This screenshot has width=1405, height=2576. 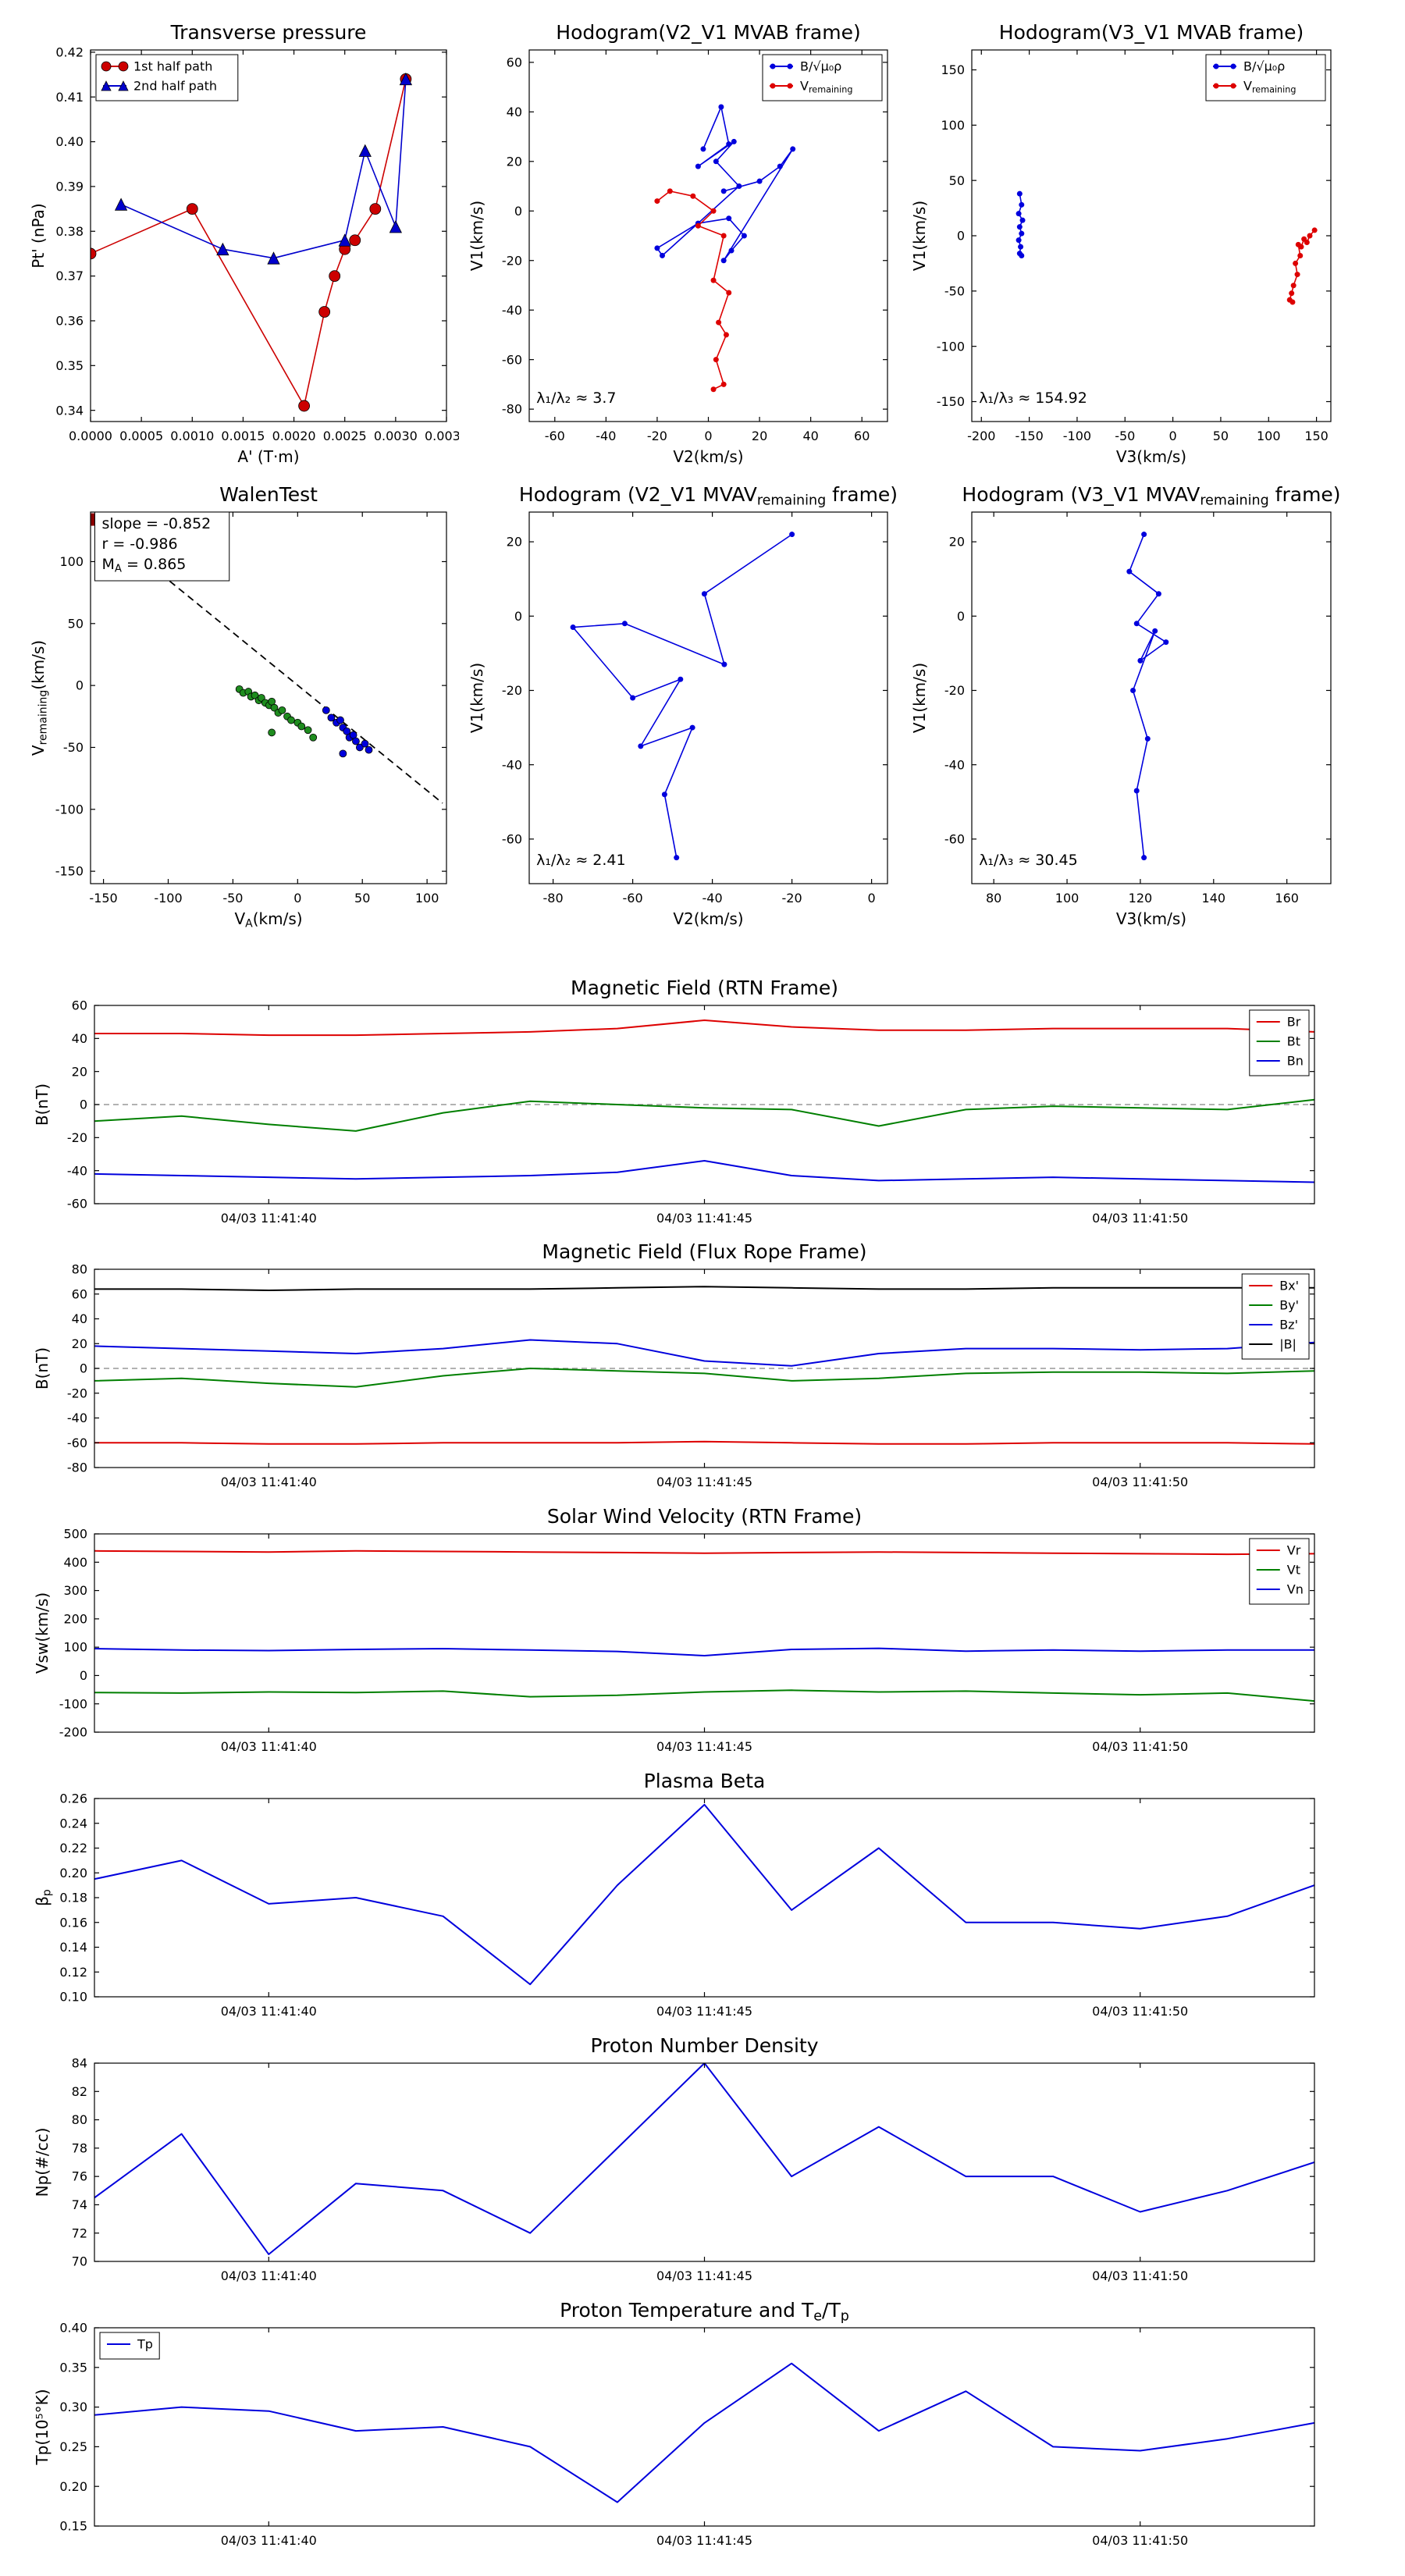 What do you see at coordinates (80, 2176) in the screenshot?
I see `y-tick-label: 76` at bounding box center [80, 2176].